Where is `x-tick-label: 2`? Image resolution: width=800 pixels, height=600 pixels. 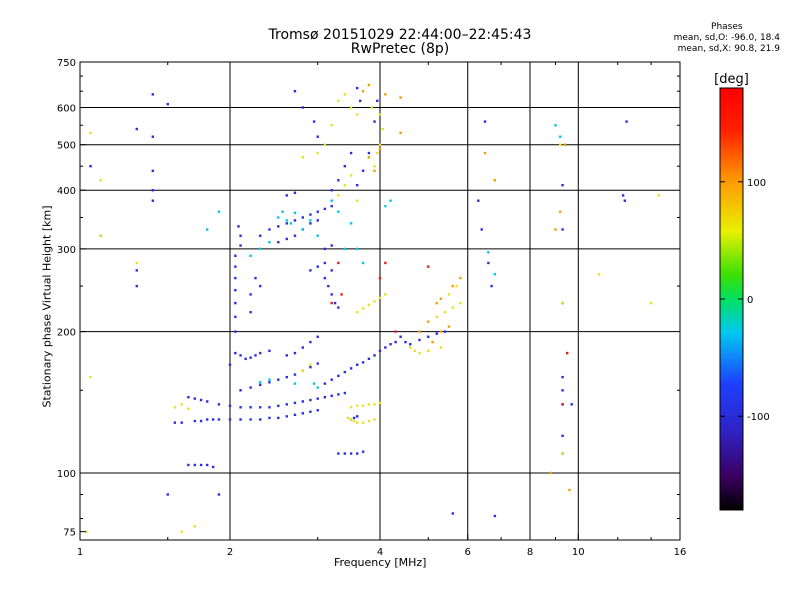 x-tick-label: 2 is located at coordinates (230, 552).